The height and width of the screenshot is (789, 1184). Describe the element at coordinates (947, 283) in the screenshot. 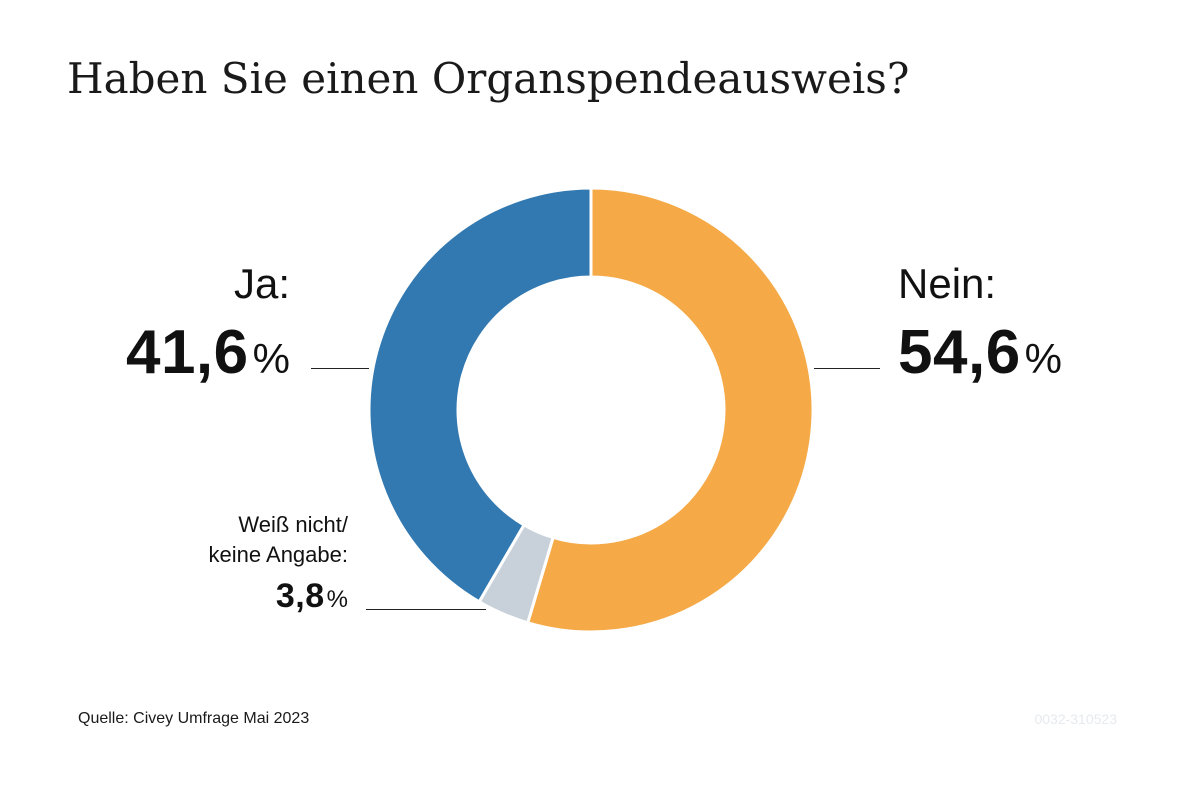

I see `label-nein-name: Nein:` at that location.